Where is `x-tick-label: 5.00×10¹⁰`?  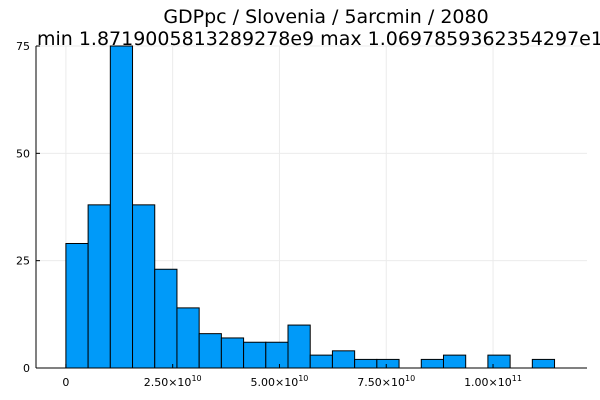
x-tick-label: 5.00×10¹⁰ is located at coordinates (280, 381).